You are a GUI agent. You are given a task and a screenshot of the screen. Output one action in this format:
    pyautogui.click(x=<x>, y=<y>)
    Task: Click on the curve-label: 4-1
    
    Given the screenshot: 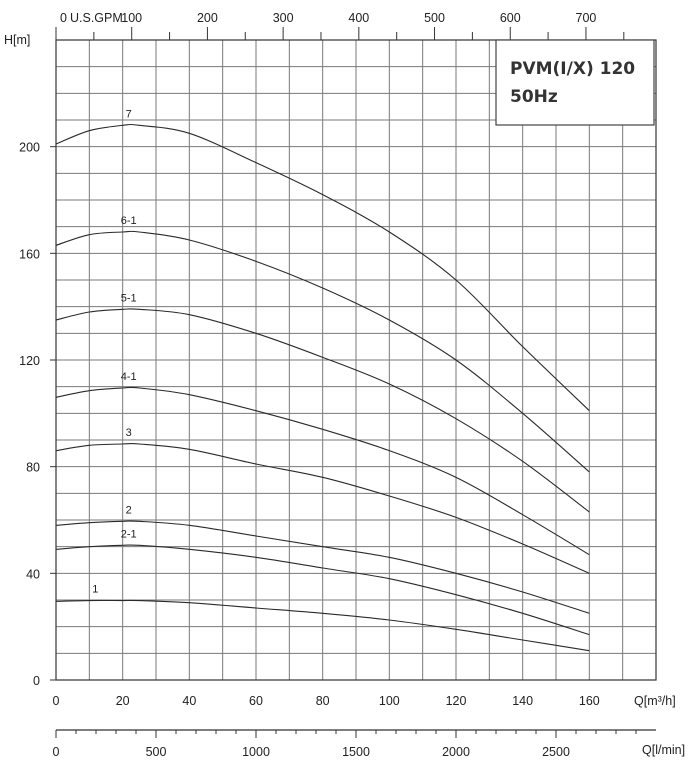 What is the action you would take?
    pyautogui.click(x=129, y=377)
    